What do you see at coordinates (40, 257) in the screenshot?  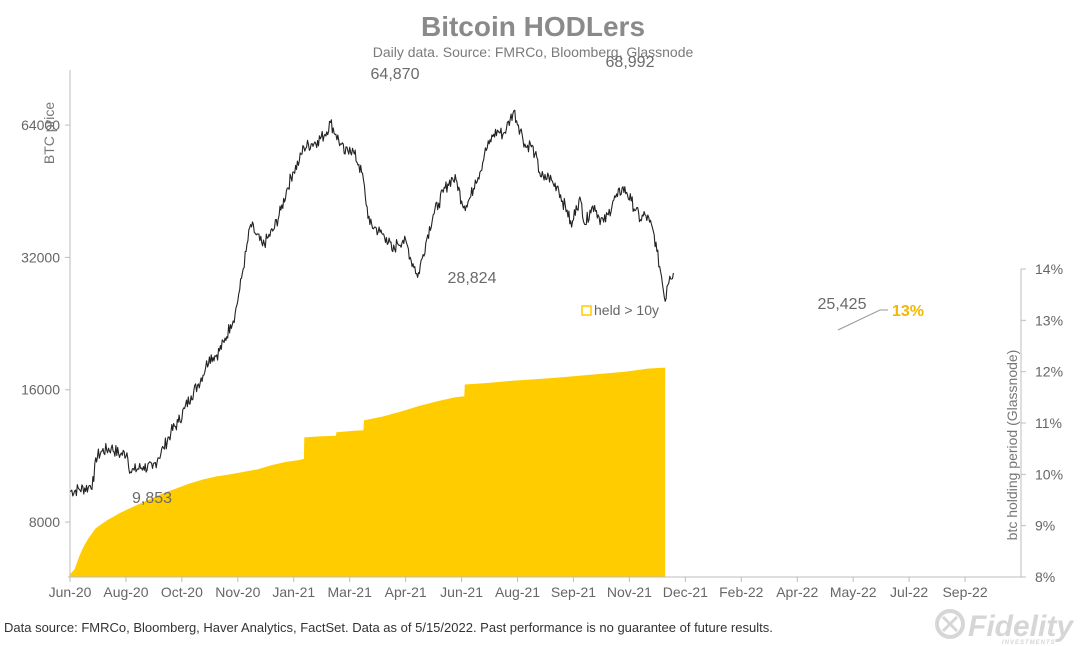 I see `left-tick-label: 32000` at bounding box center [40, 257].